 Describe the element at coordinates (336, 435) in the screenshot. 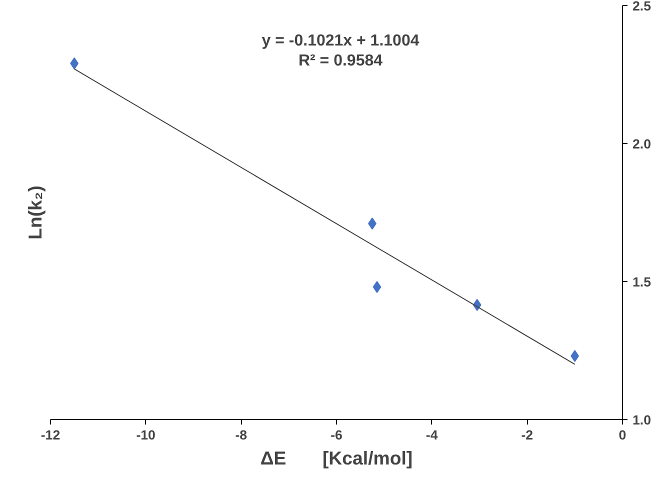

I see `x-tick-label: -6` at that location.